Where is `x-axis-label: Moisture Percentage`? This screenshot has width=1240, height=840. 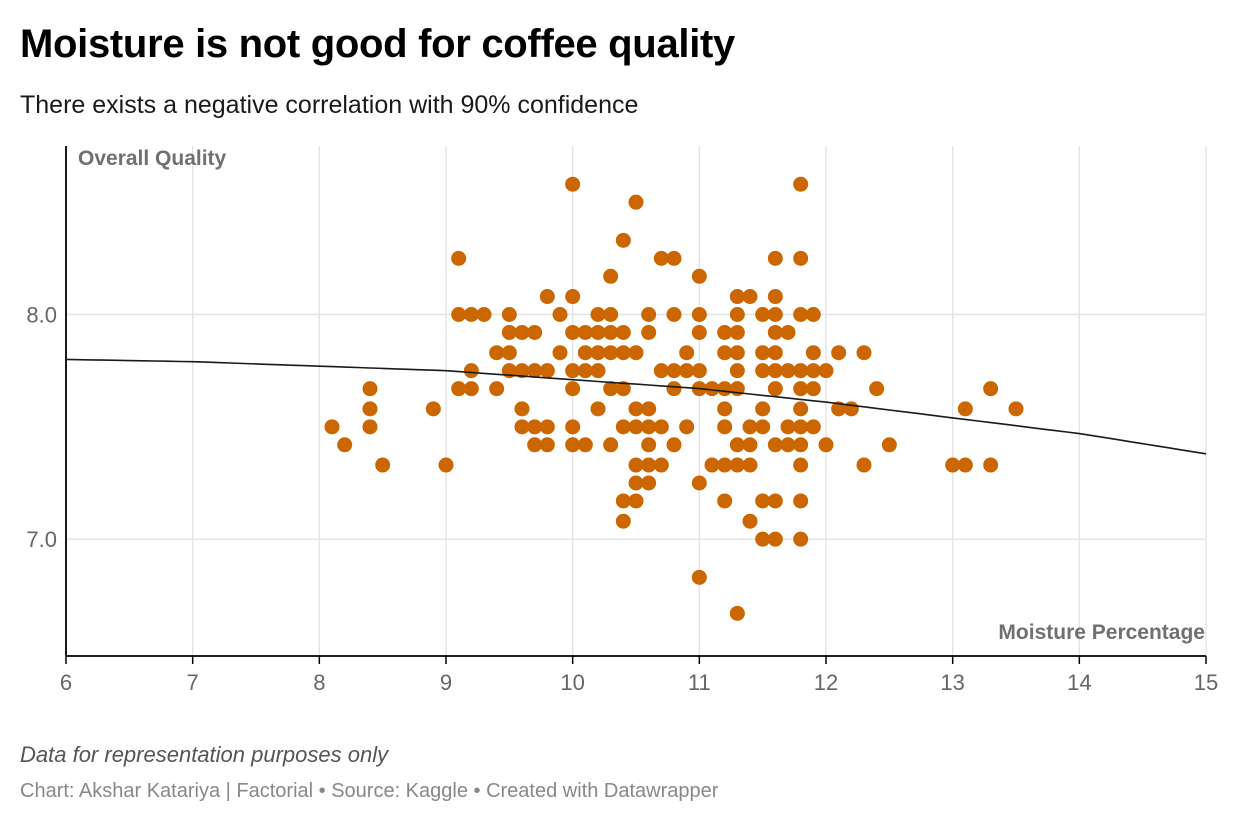 x-axis-label: Moisture Percentage is located at coordinates (1101, 632).